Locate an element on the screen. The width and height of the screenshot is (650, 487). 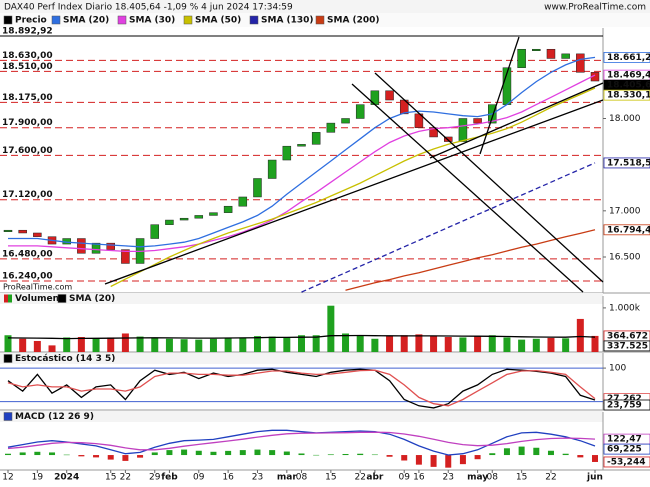
x-tick-label: 2024 is located at coordinates (66, 478).